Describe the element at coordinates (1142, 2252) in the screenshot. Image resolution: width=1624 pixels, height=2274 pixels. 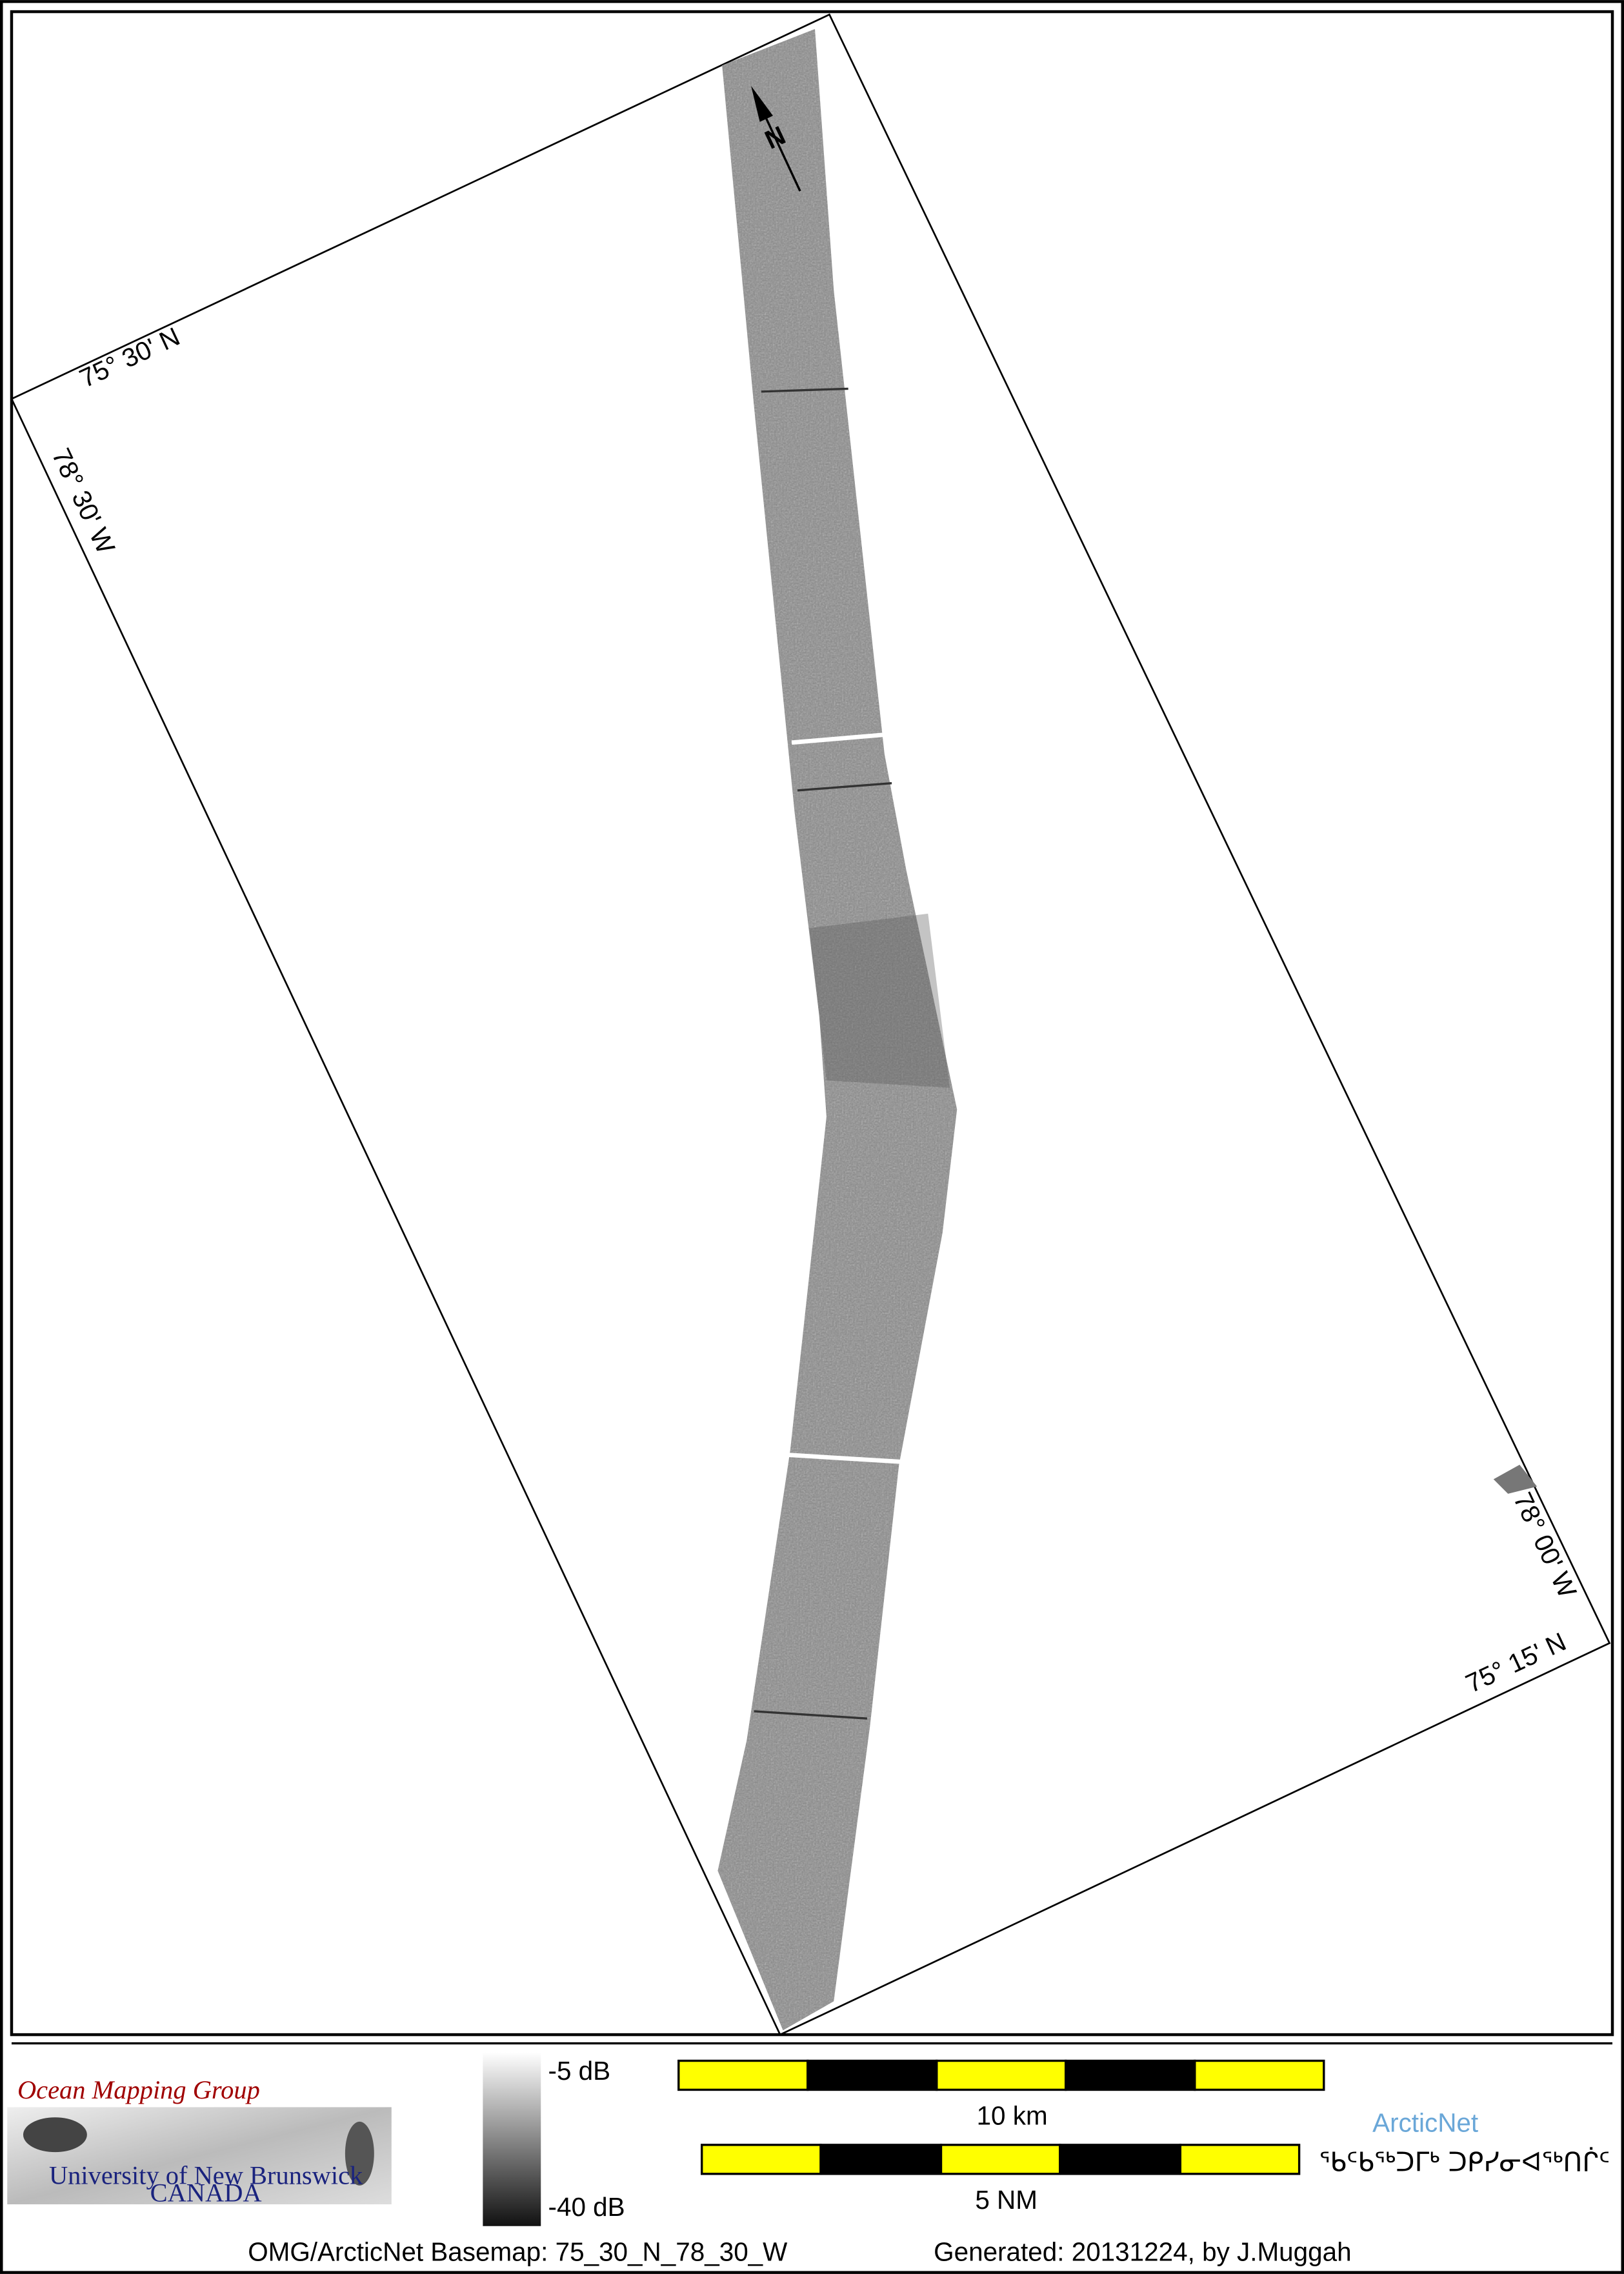
I see `footer-generated: Generated: 20131224, by J.Muggah` at that location.